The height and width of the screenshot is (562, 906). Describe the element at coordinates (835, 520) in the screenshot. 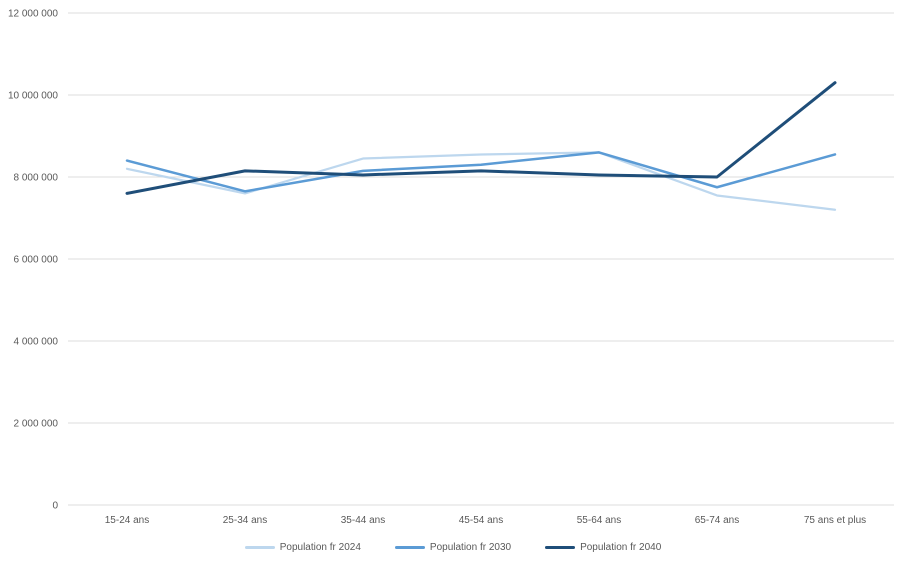

I see `x-axis-category-label: 75 ans et plus` at that location.